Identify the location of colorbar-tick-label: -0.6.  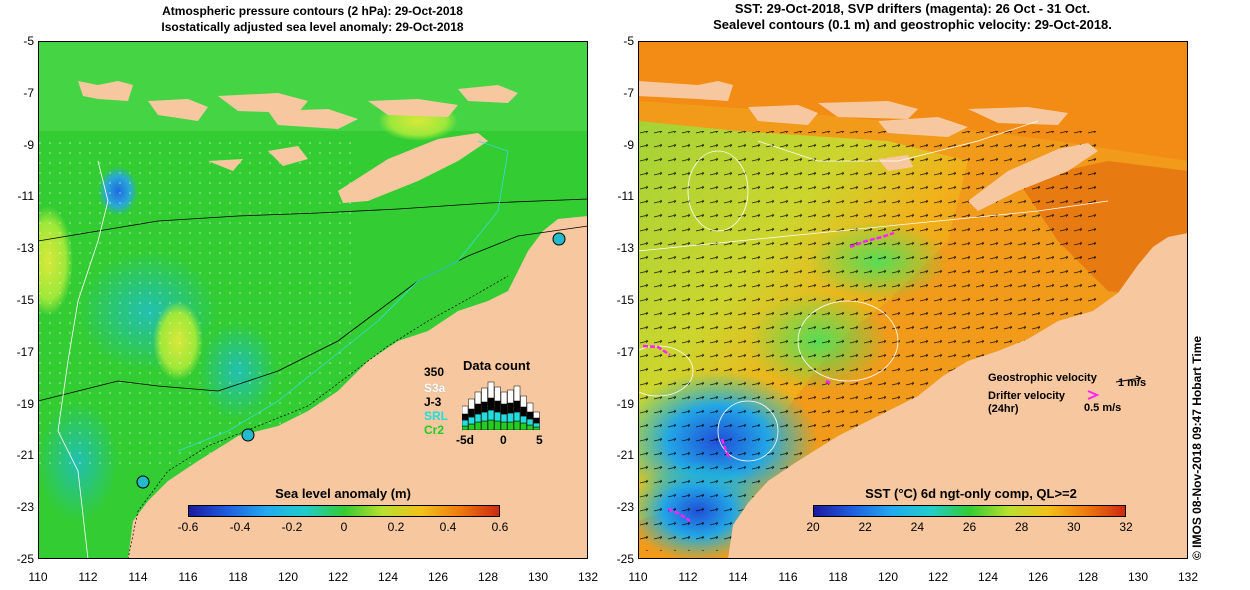
(188, 527).